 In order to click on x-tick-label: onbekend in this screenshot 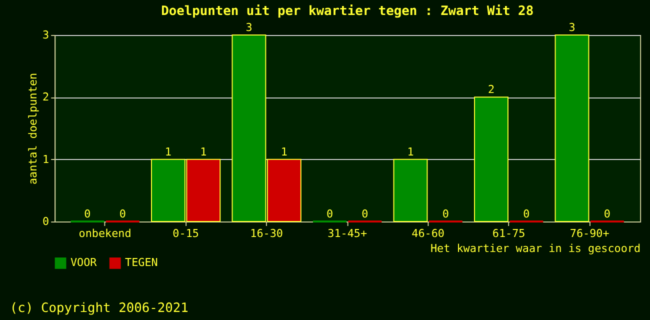, I will do `click(105, 233)`.